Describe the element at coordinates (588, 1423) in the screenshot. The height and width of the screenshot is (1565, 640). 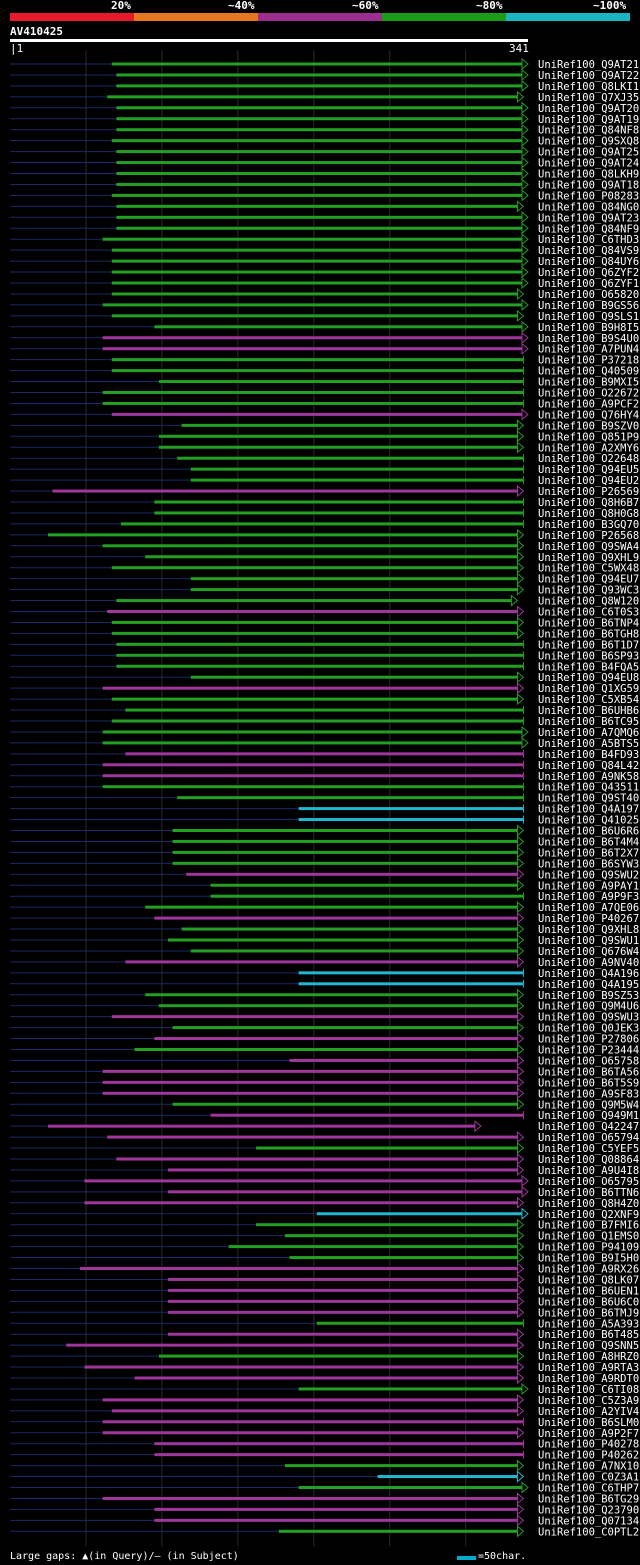
I see `hit-label: UniRef100_B6SLM0` at that location.